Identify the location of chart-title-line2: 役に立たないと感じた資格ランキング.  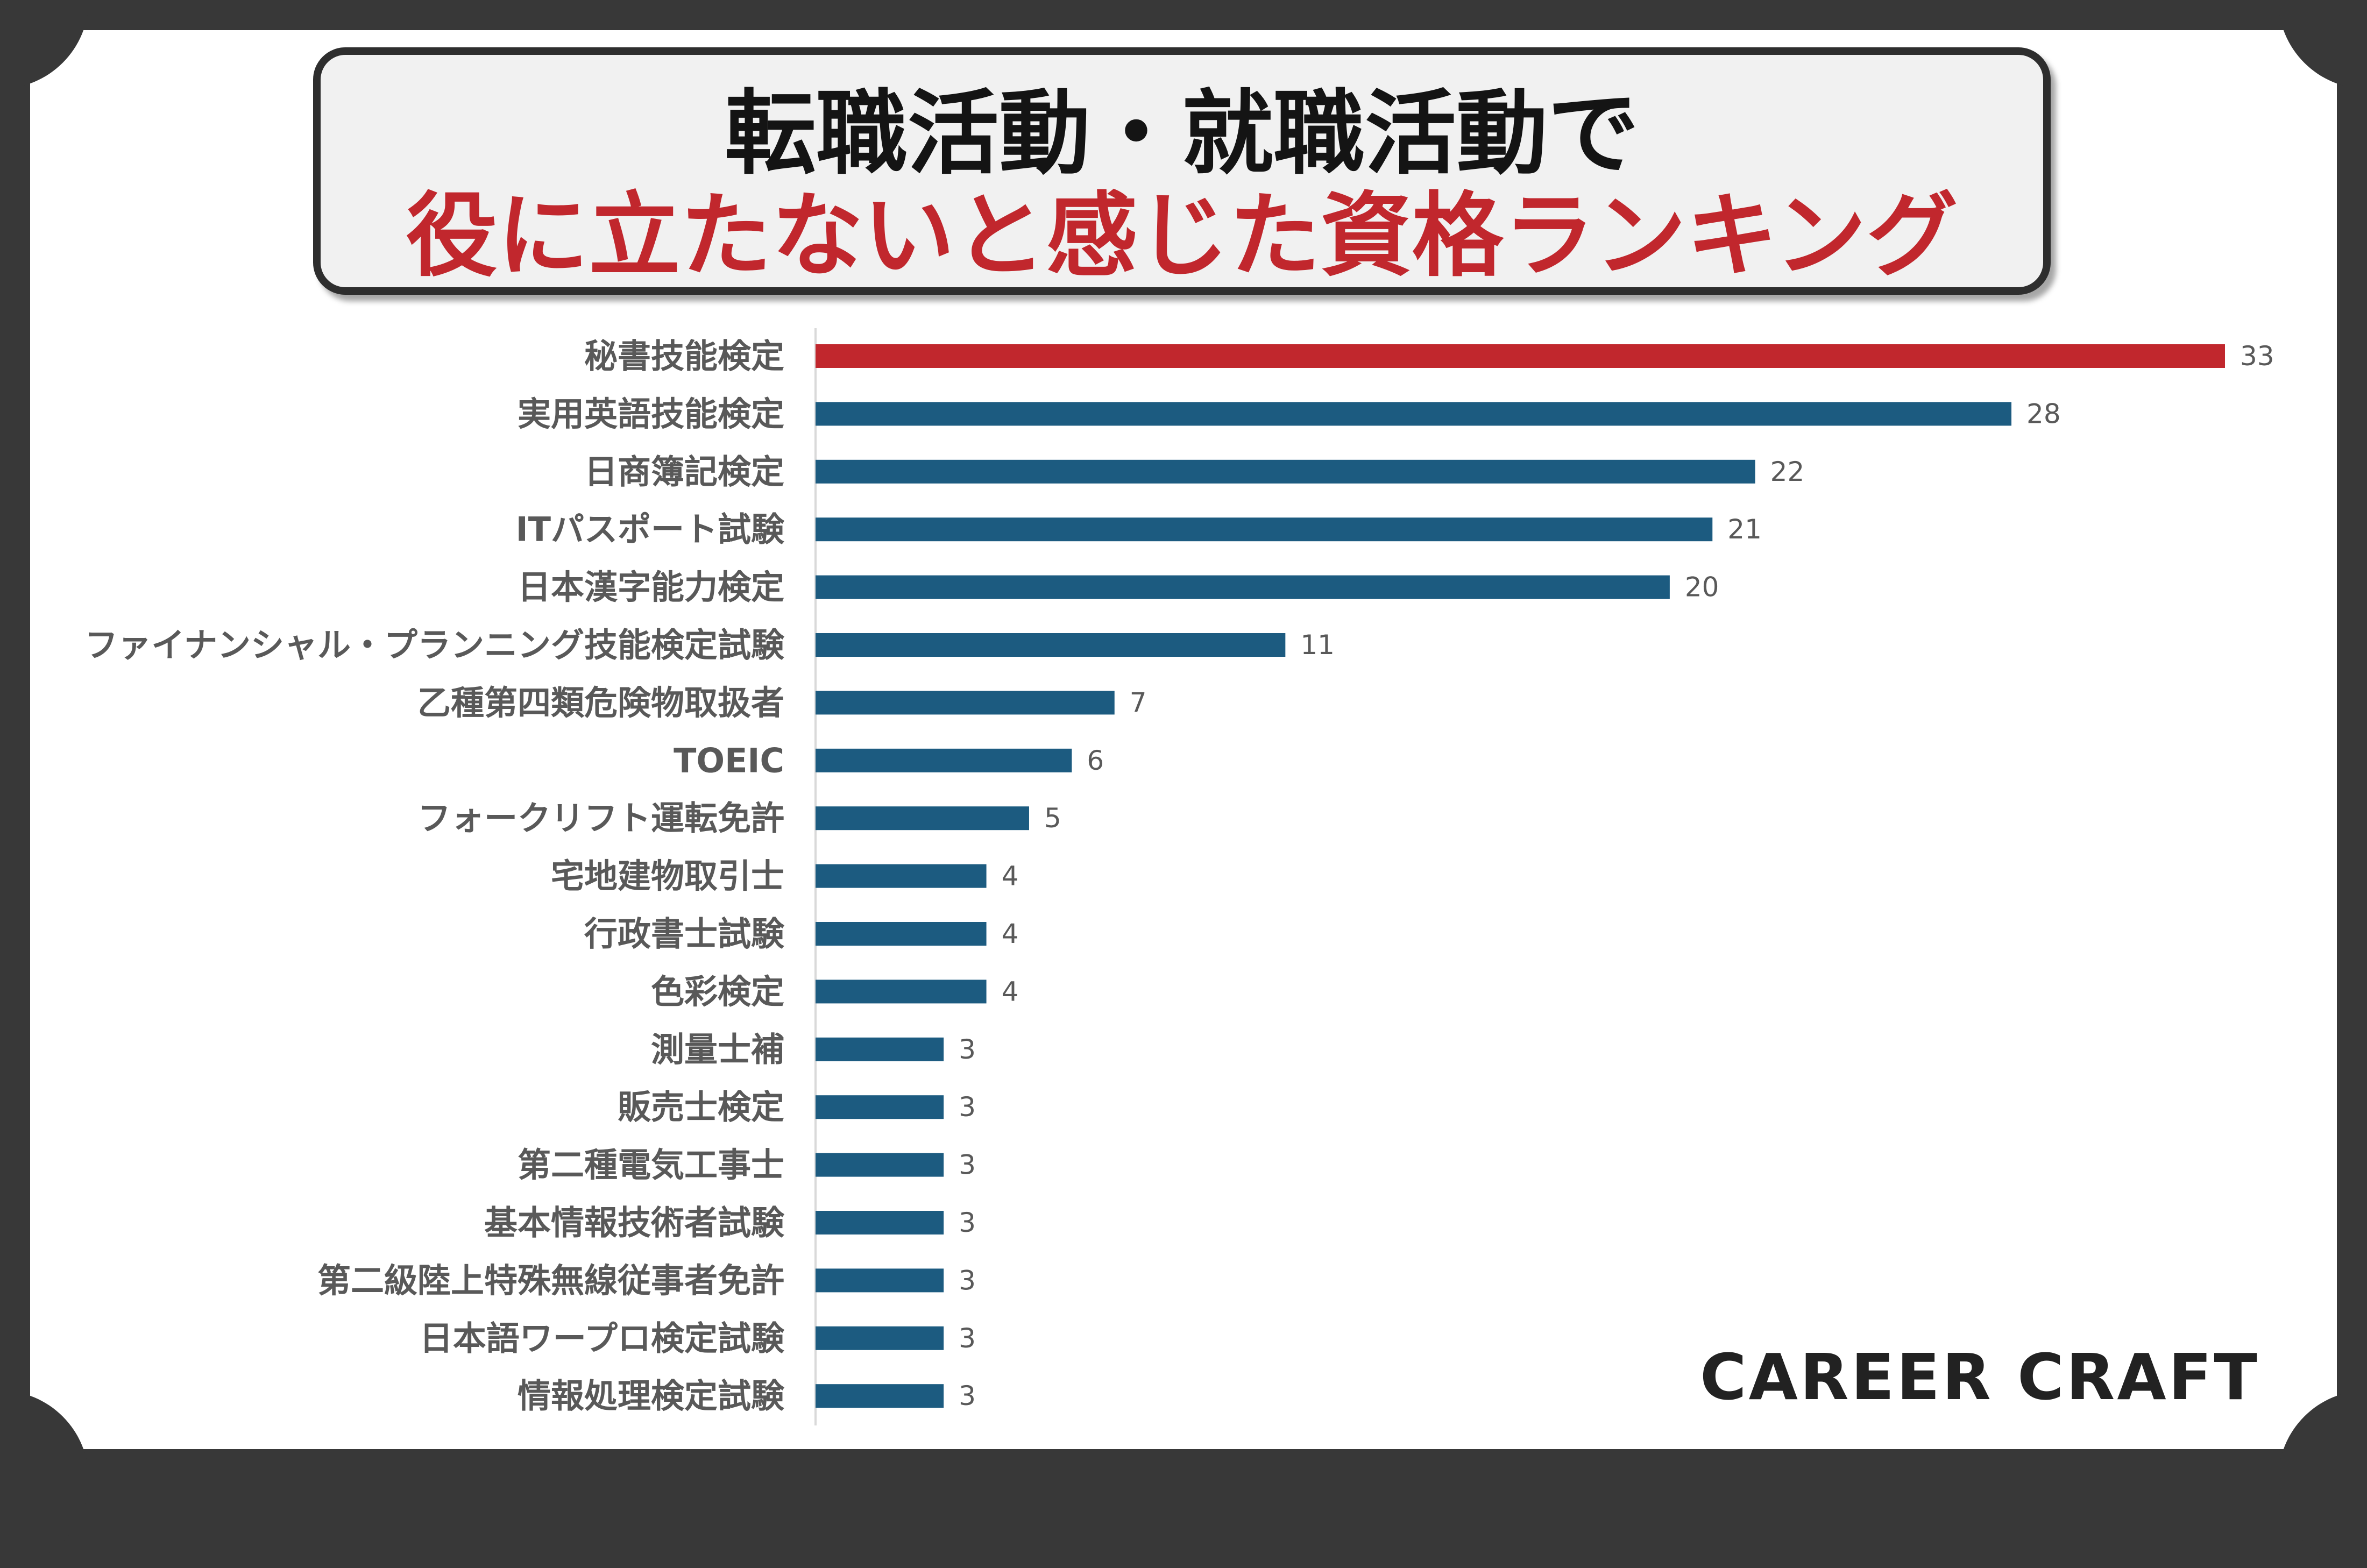
(1182, 236).